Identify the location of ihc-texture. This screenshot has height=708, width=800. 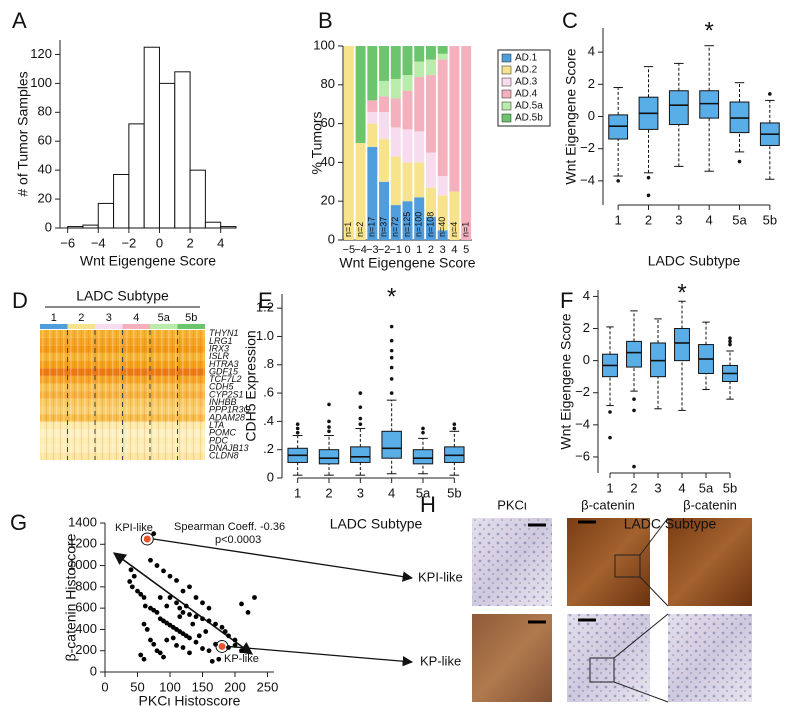
(710, 658).